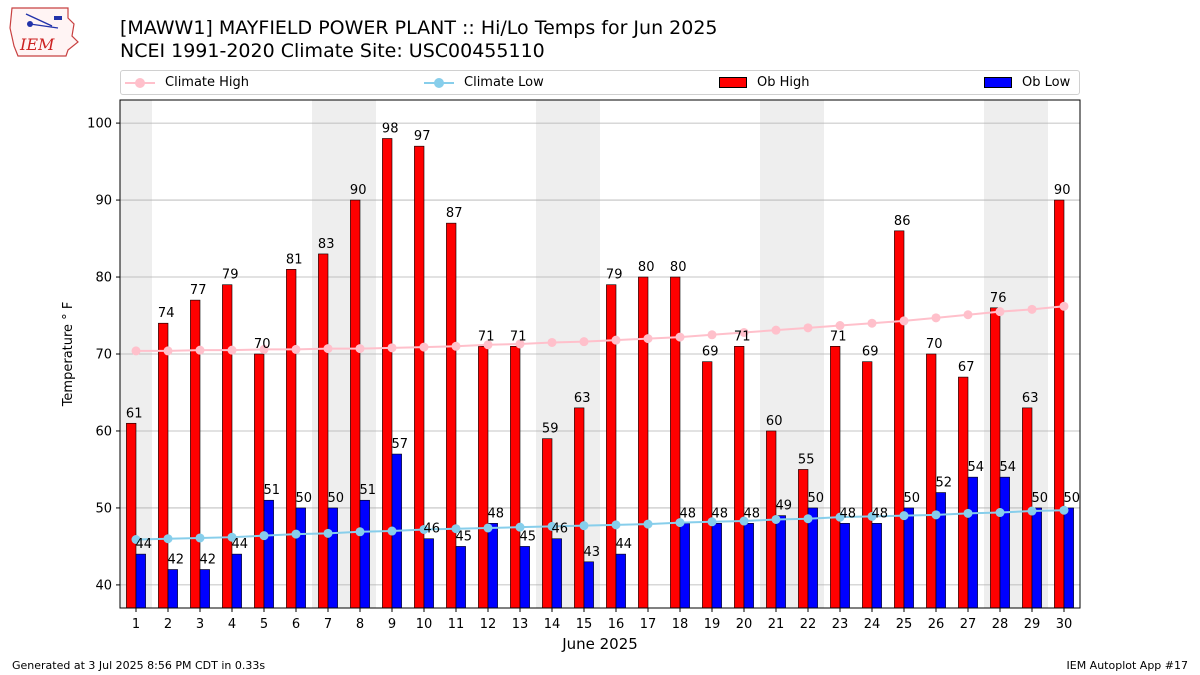 Image resolution: width=1200 pixels, height=675 pixels. I want to click on x-tick-label: 15, so click(584, 624).